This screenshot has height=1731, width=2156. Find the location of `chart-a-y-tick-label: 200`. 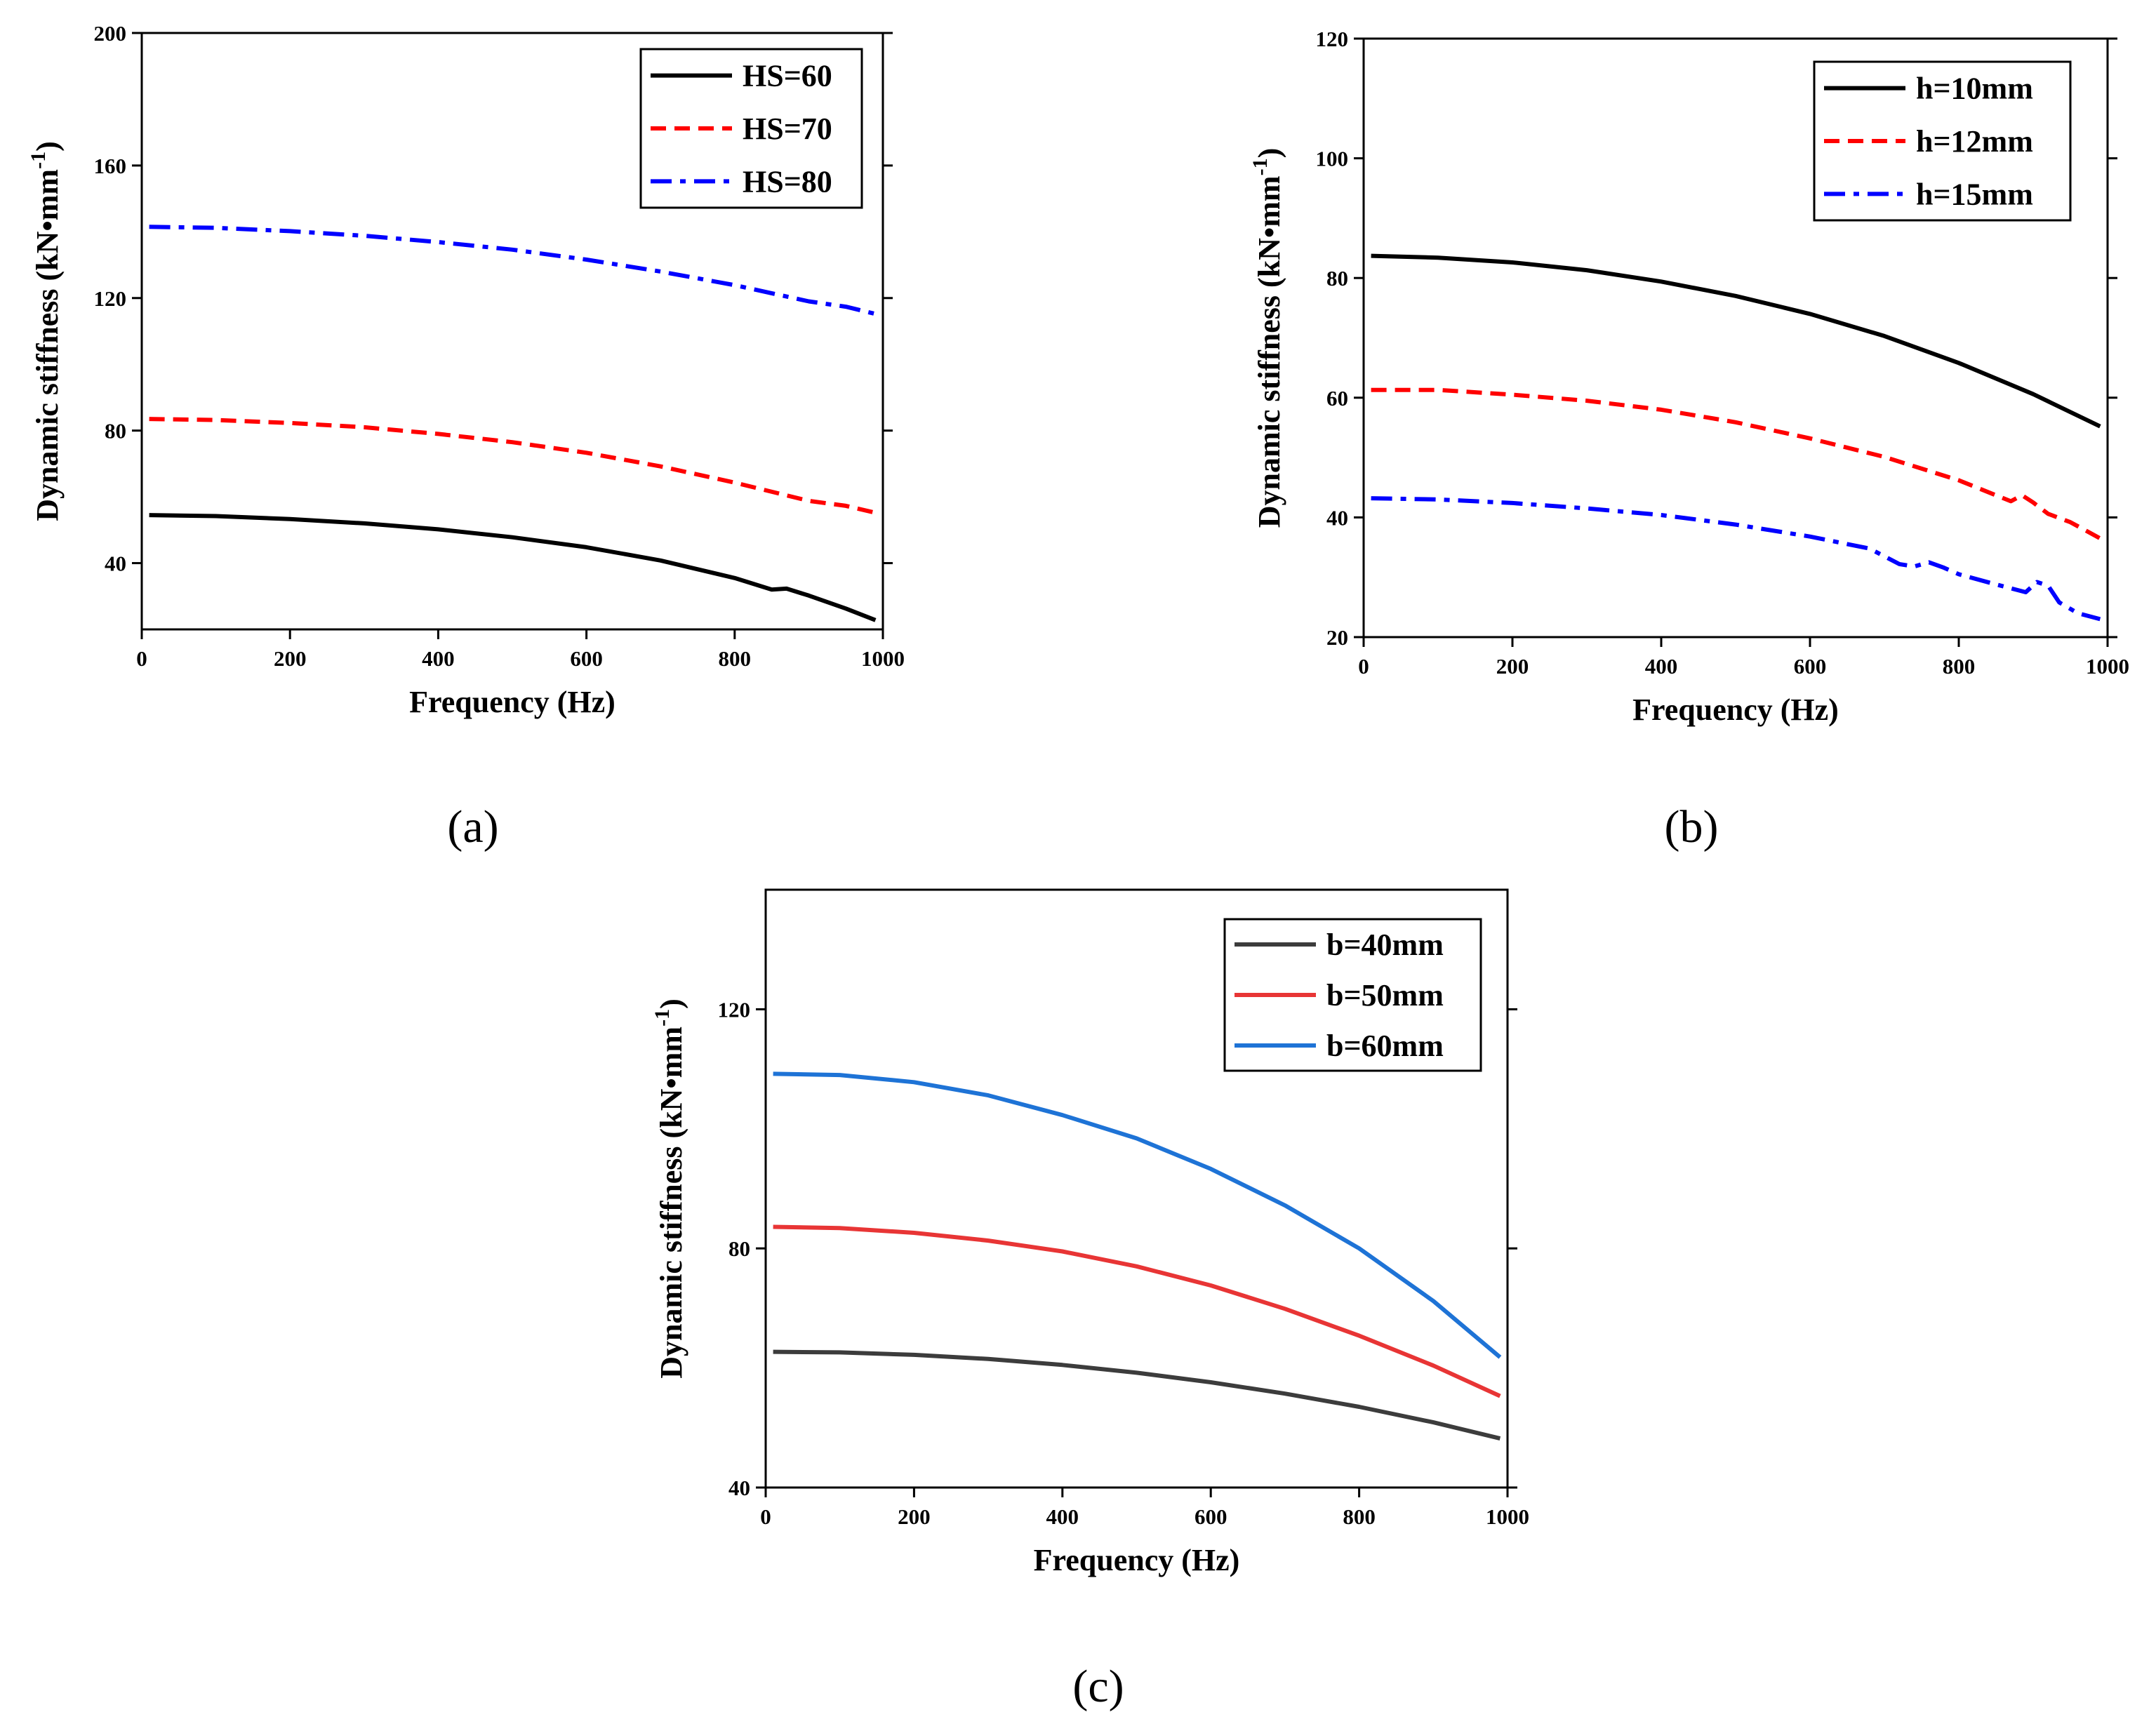

chart-a-y-tick-label: 200 is located at coordinates (110, 33).